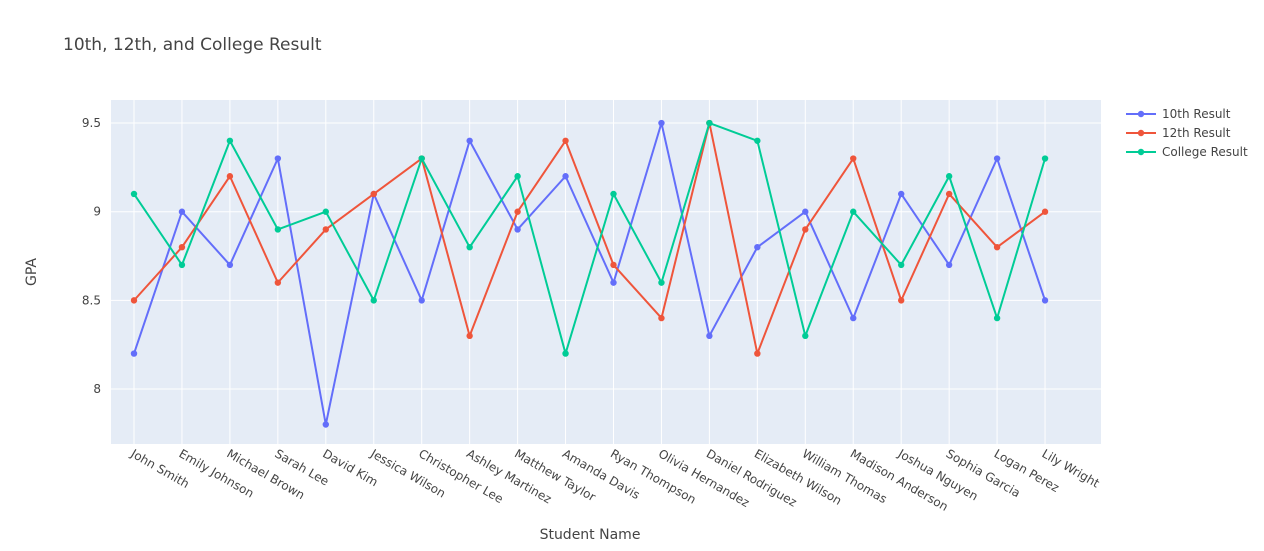  I want to click on legend-label: 10th Result, so click(1196, 114).